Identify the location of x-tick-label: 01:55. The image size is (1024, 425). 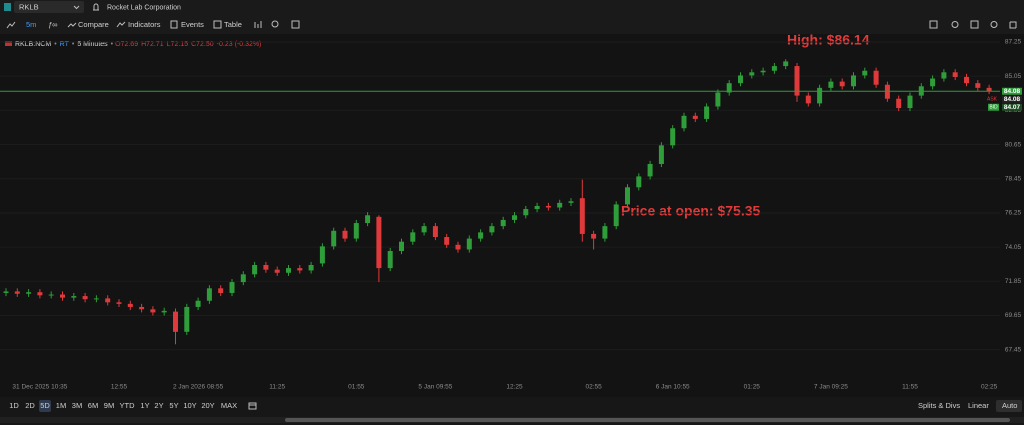
(356, 387).